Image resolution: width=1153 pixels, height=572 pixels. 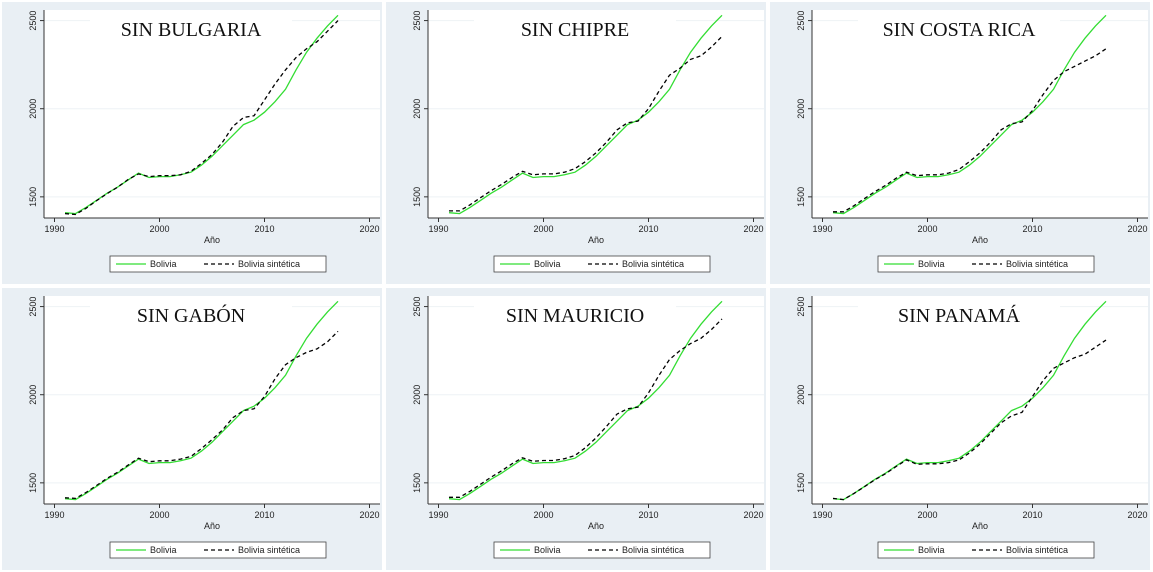 I want to click on chart-title: SIN BULGARIA, so click(x=191, y=30).